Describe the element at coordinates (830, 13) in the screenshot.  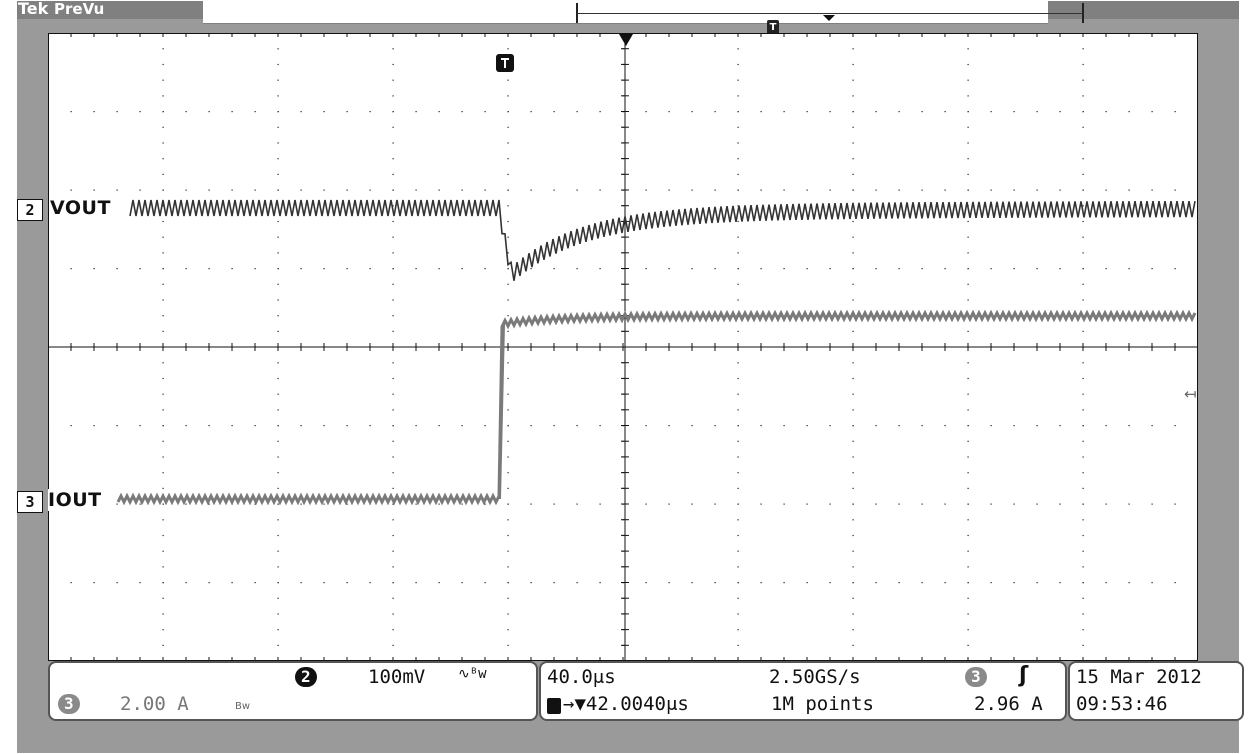
I see `record-line` at that location.